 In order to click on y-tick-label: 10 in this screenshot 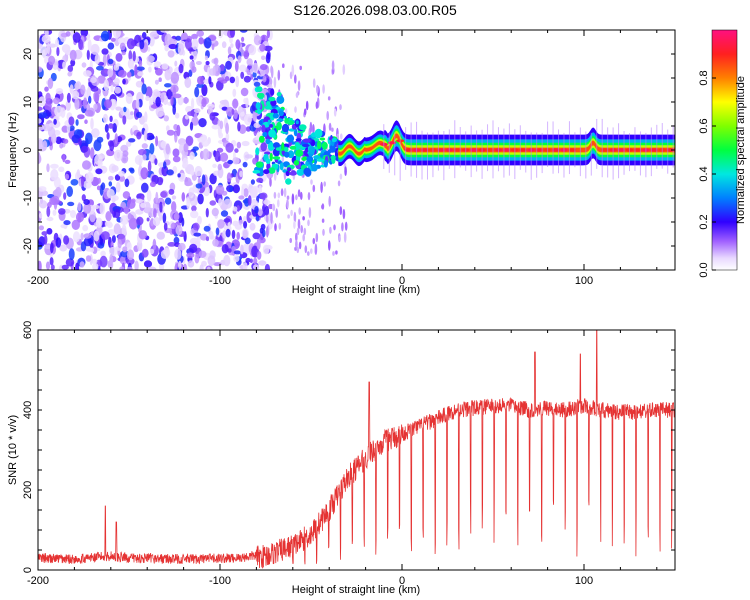, I will do `click(28, 102)`.